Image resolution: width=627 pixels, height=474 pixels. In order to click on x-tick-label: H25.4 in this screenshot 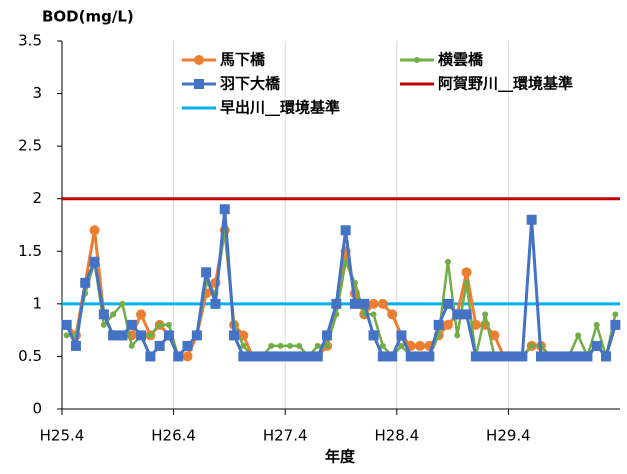, I will do `click(62, 436)`.